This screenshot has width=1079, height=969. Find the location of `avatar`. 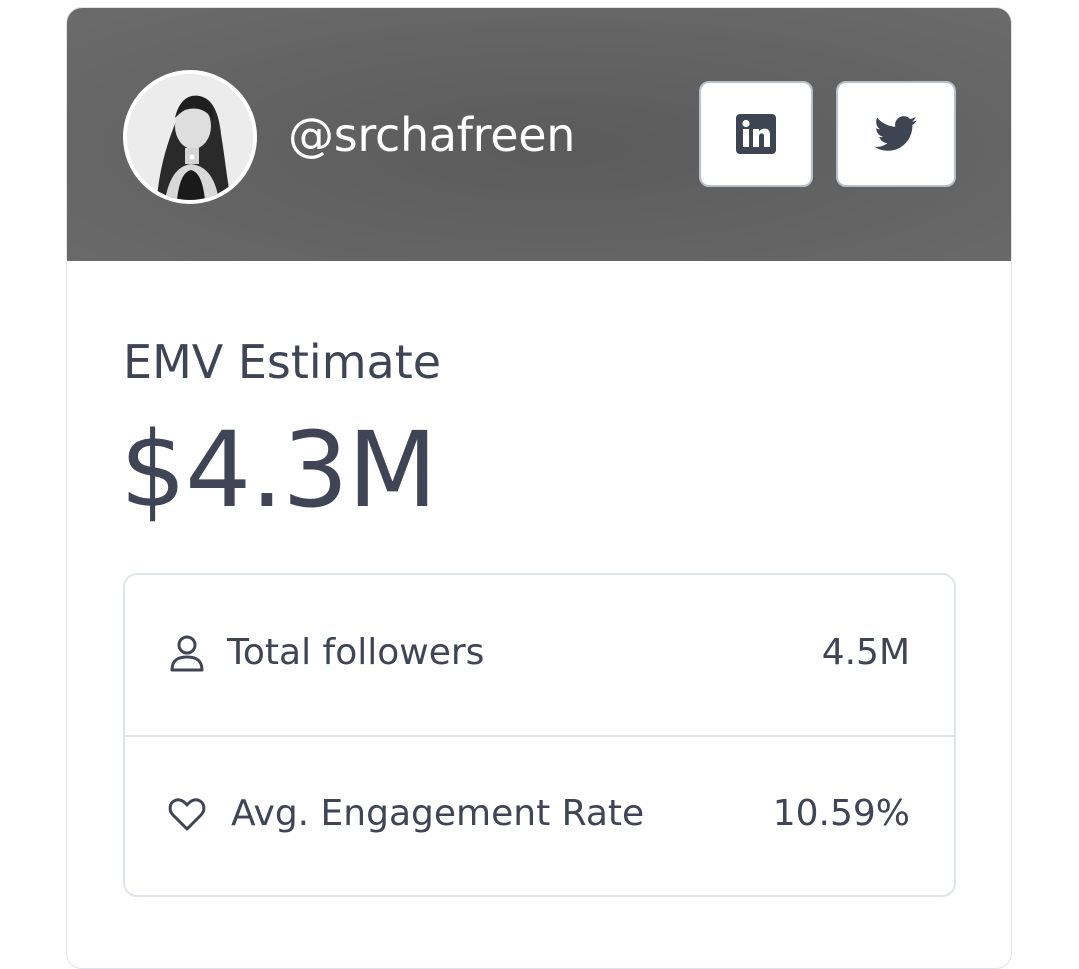

avatar is located at coordinates (190, 137).